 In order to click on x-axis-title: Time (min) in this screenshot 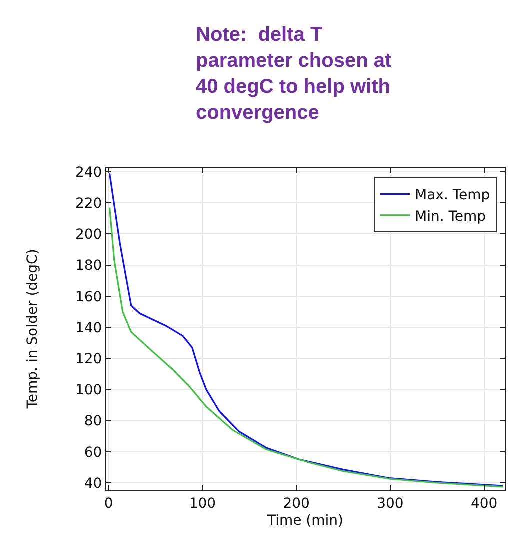, I will do `click(305, 521)`.